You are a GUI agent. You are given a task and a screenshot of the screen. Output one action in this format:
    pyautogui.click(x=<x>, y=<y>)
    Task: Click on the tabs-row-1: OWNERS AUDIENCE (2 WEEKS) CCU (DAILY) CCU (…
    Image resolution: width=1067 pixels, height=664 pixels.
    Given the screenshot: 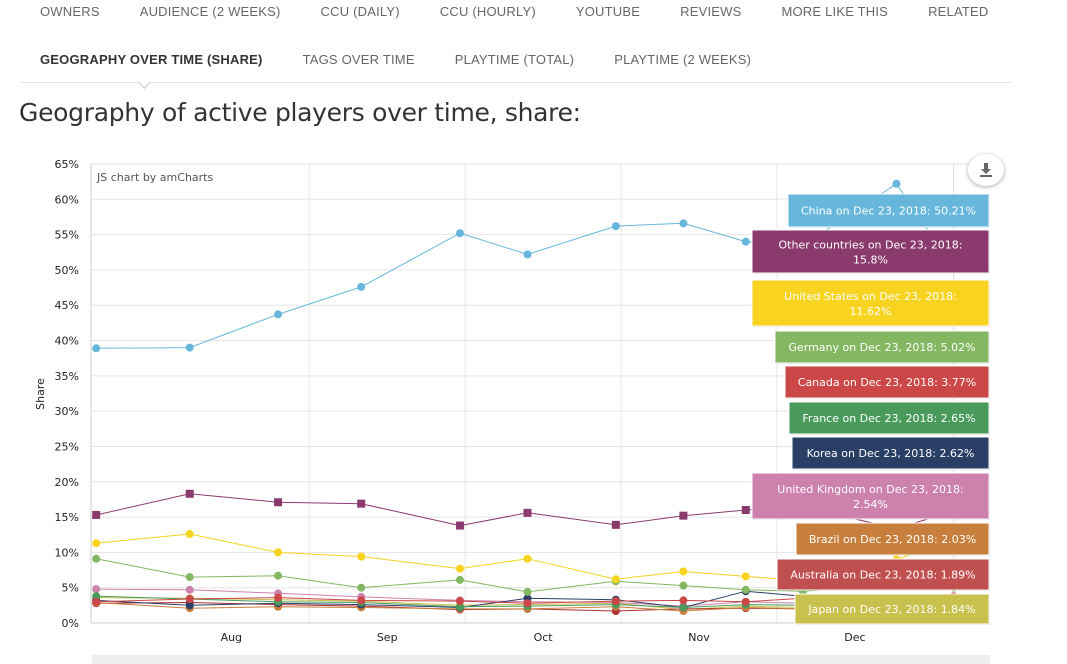 What is the action you would take?
    pyautogui.click(x=514, y=12)
    